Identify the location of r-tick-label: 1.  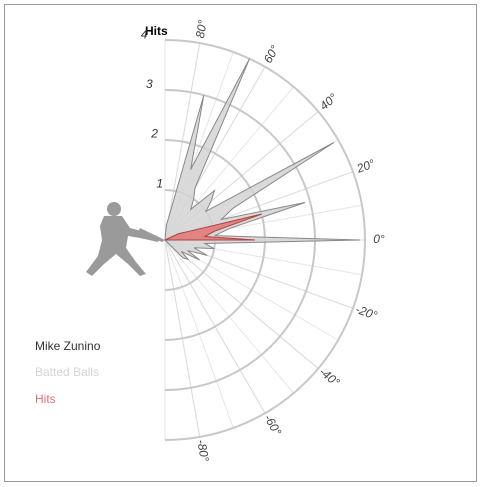
(159, 183).